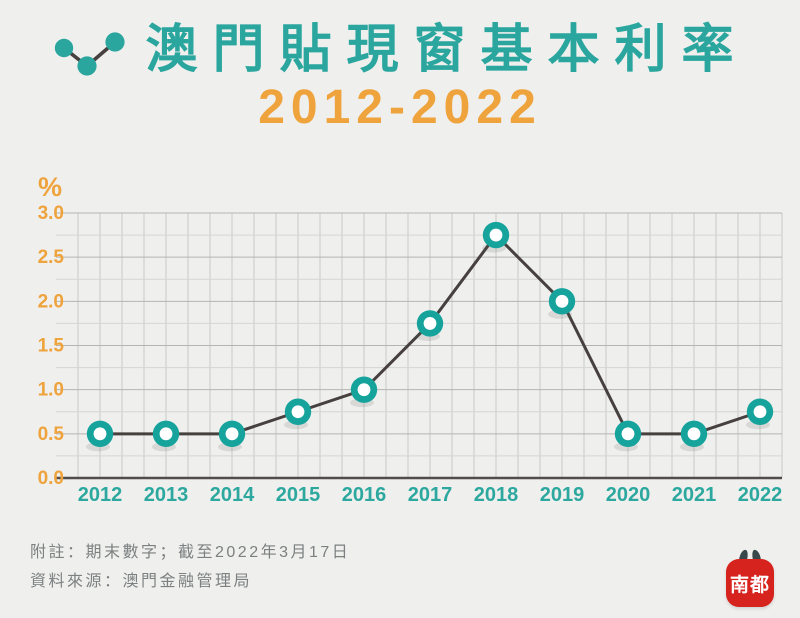  I want to click on x-axis-label: 2016, so click(364, 495).